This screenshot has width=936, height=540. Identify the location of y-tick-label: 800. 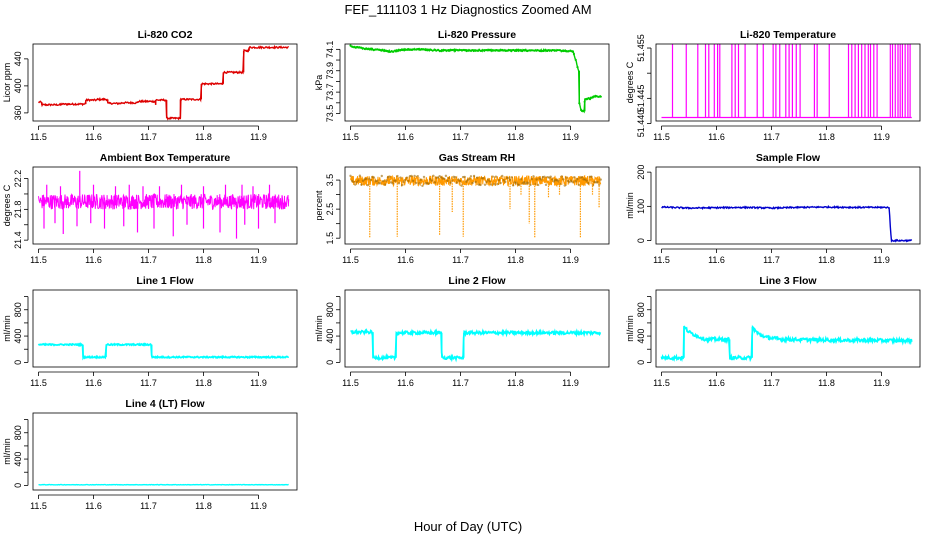
(18, 432).